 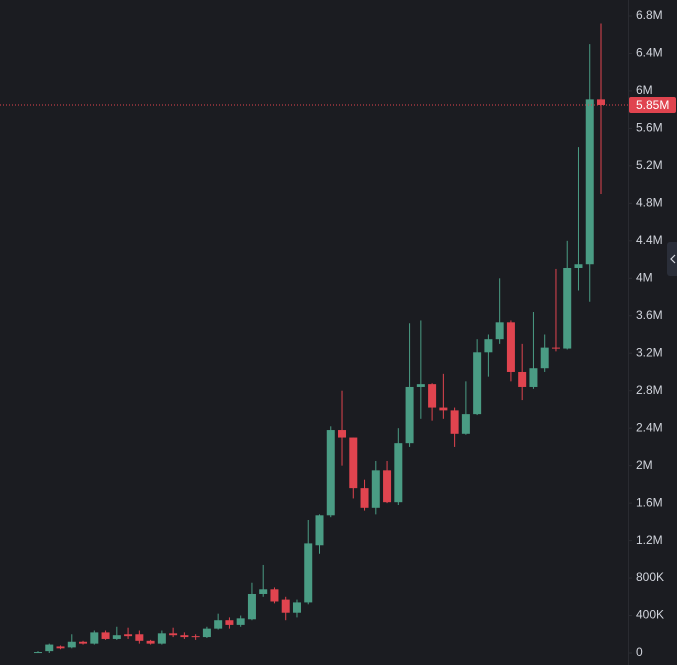 What do you see at coordinates (644, 465) in the screenshot?
I see `y-tick-label: 2M` at bounding box center [644, 465].